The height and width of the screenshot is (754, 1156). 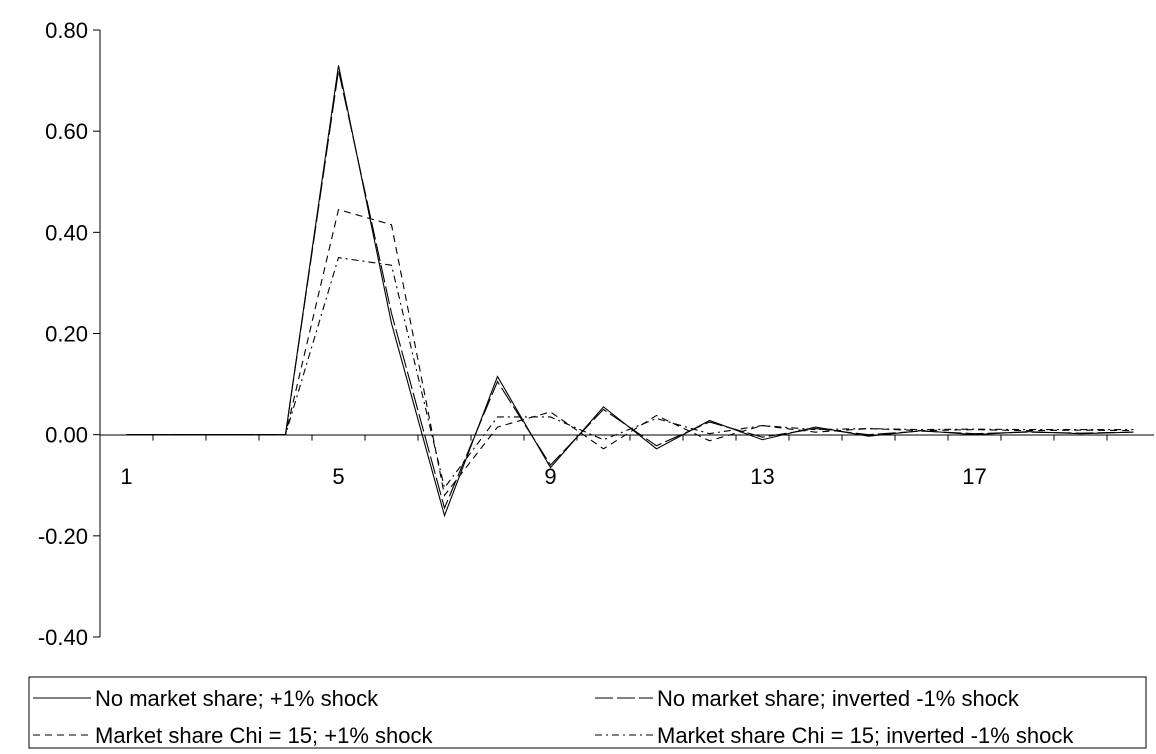 I want to click on legend-label-1: No market share; +1% shock, so click(x=237, y=698).